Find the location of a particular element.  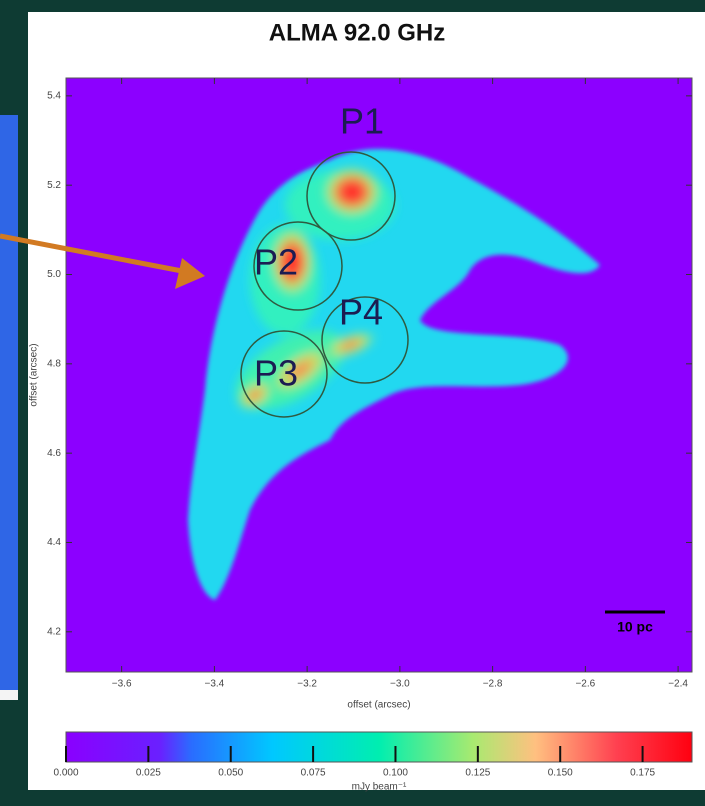

y-tick-label: 4.8 is located at coordinates (54, 363).